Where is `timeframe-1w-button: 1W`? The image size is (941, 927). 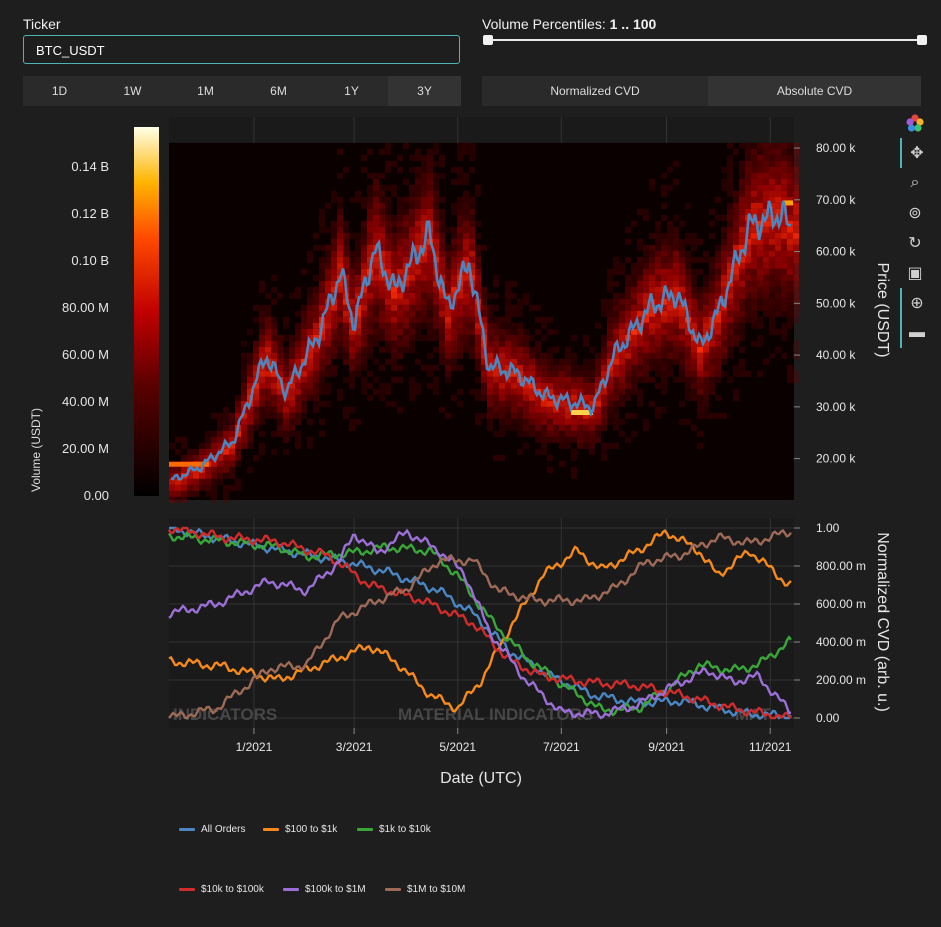 timeframe-1w-button: 1W is located at coordinates (132, 91).